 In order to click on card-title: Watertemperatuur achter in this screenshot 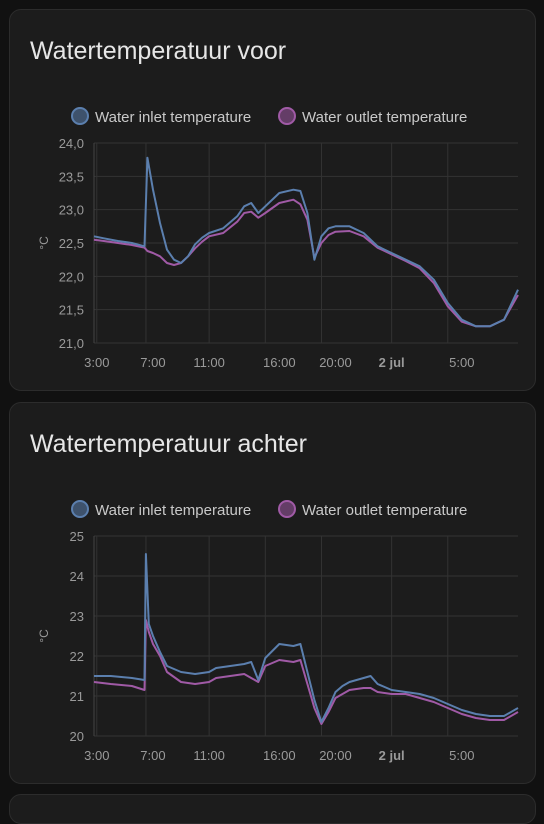, I will do `click(168, 444)`.